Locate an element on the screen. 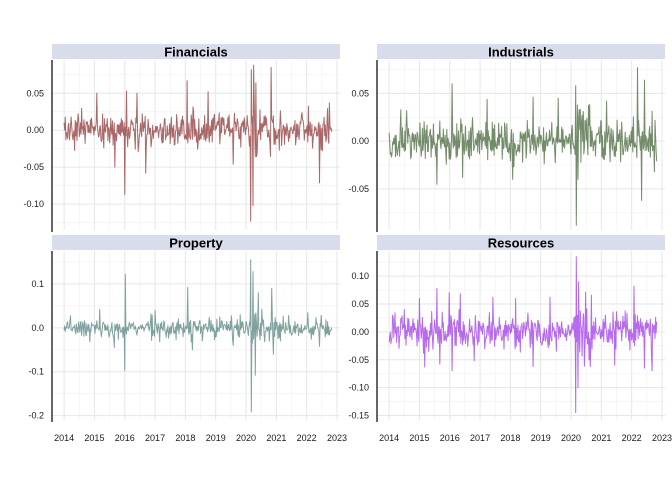 This screenshot has height=480, width=672. facet-title: Financials is located at coordinates (196, 52).